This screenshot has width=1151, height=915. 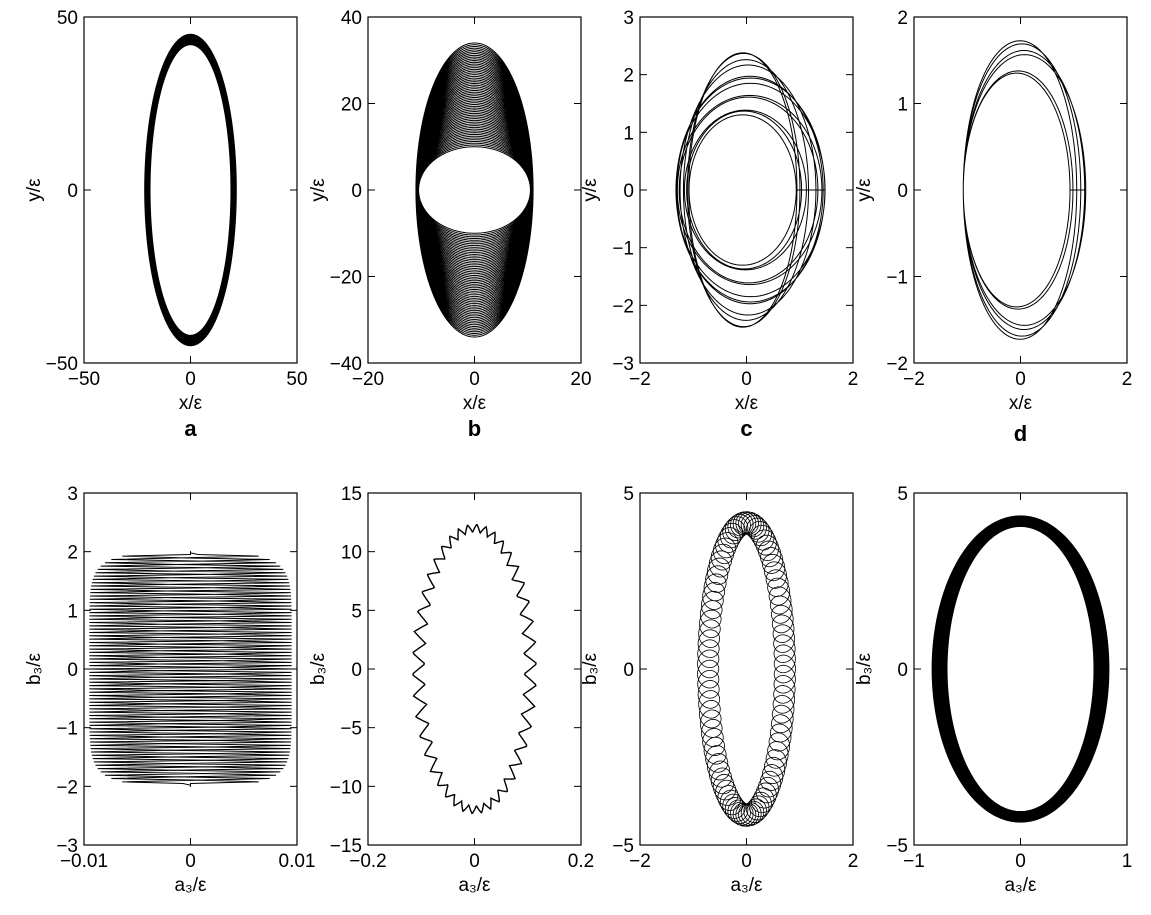 I want to click on y-tick-label: −20, so click(x=346, y=278).